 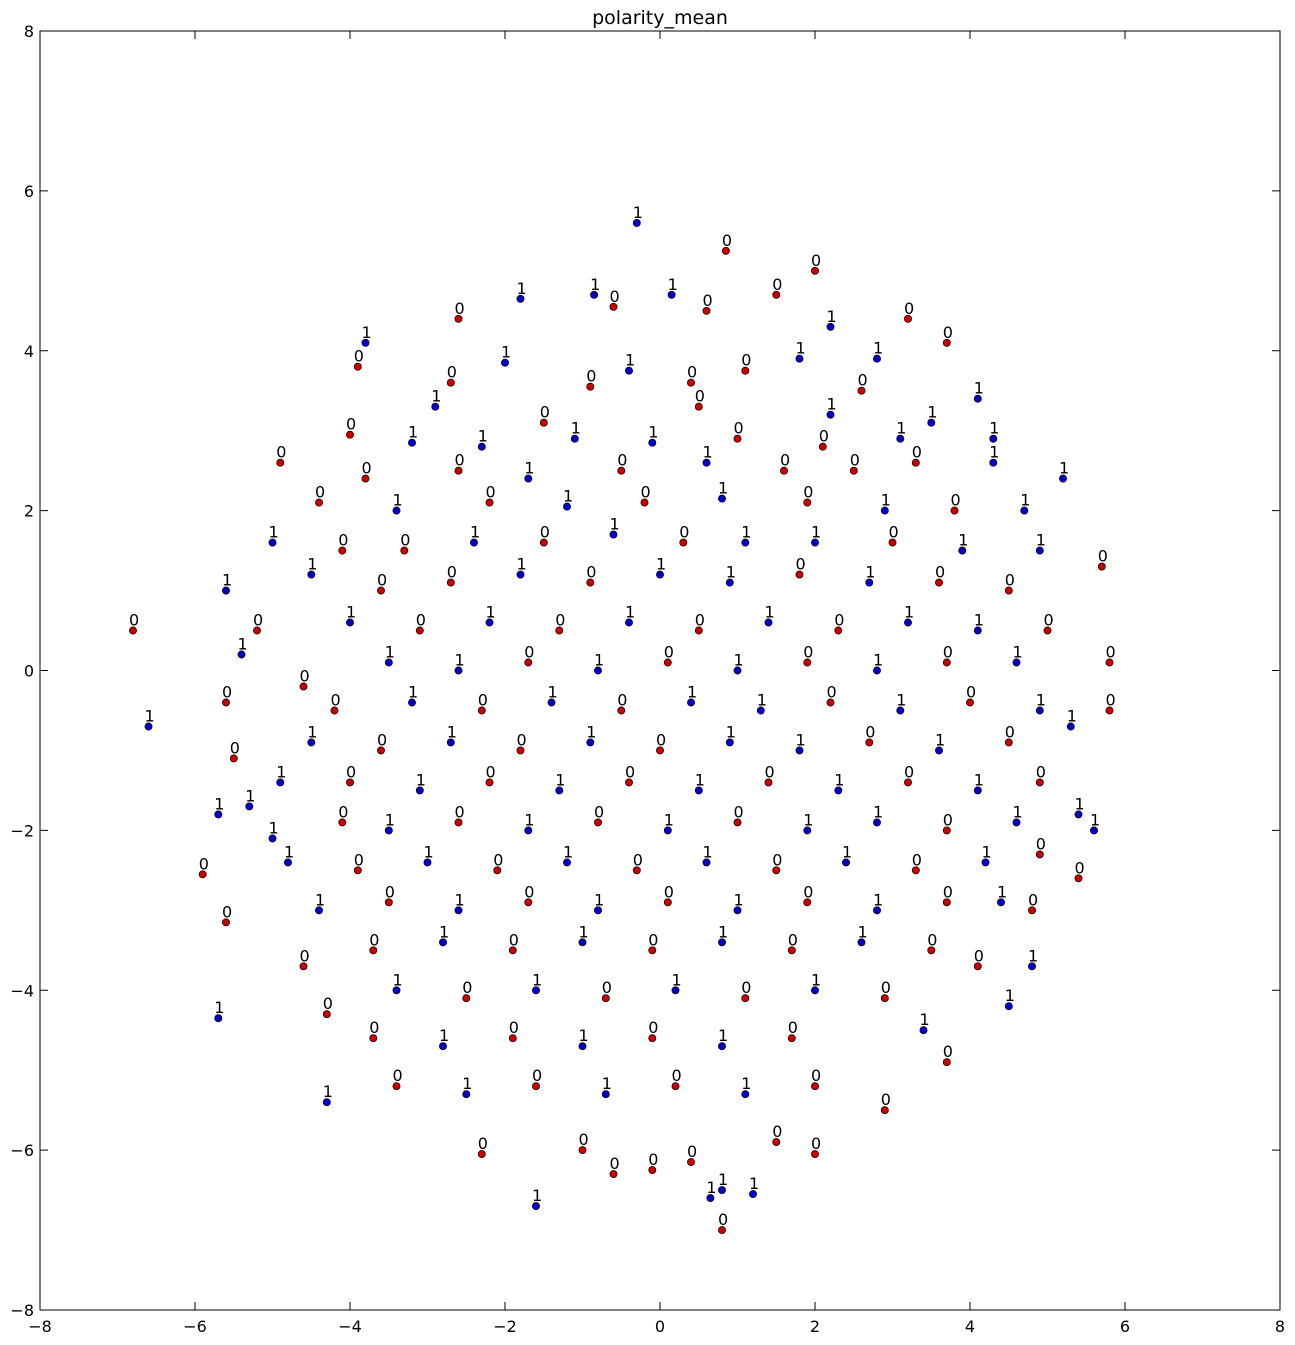 What do you see at coordinates (22, 1150) in the screenshot?
I see `y-tick-label: −6` at bounding box center [22, 1150].